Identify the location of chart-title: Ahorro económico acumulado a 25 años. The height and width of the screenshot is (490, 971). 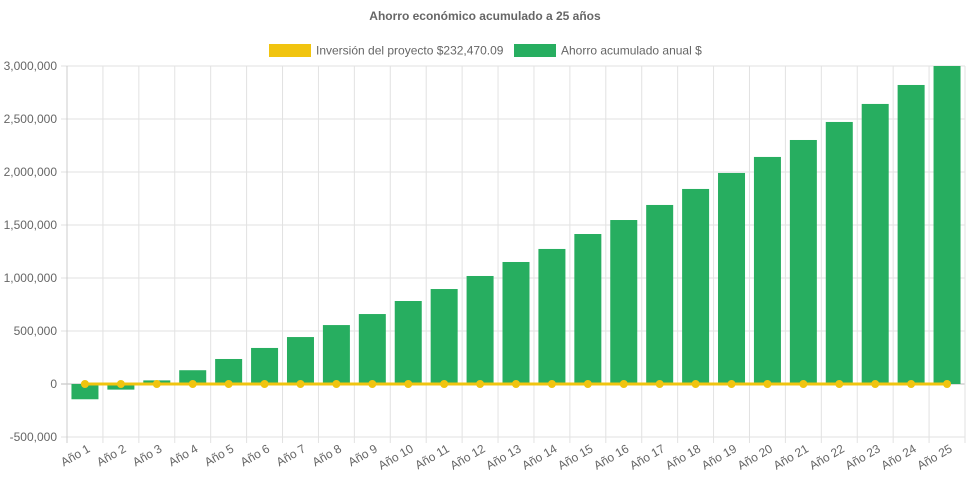
(485, 16).